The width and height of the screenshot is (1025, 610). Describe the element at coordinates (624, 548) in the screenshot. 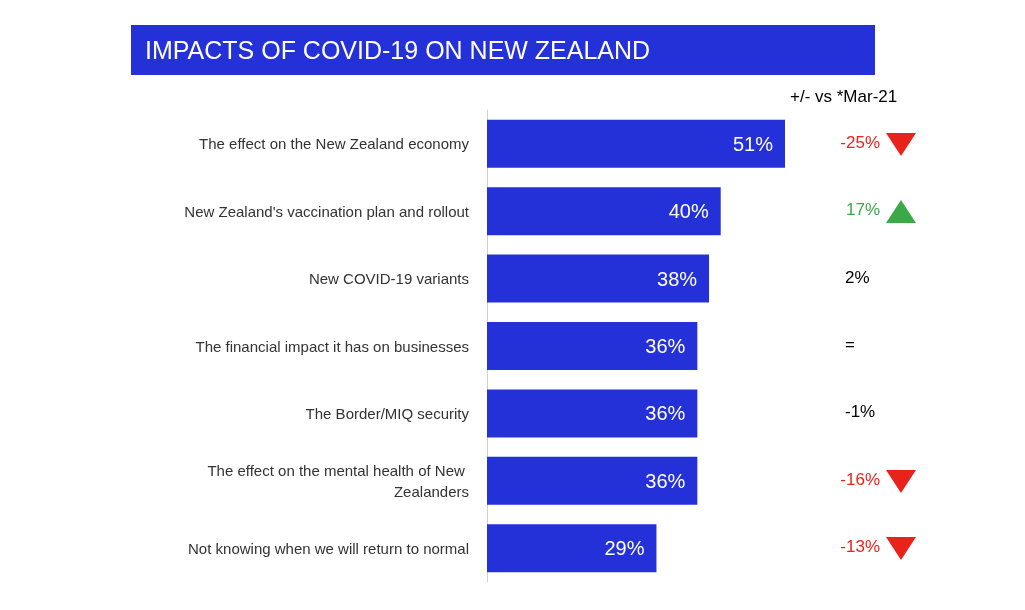

I see `data-label: 29%` at that location.